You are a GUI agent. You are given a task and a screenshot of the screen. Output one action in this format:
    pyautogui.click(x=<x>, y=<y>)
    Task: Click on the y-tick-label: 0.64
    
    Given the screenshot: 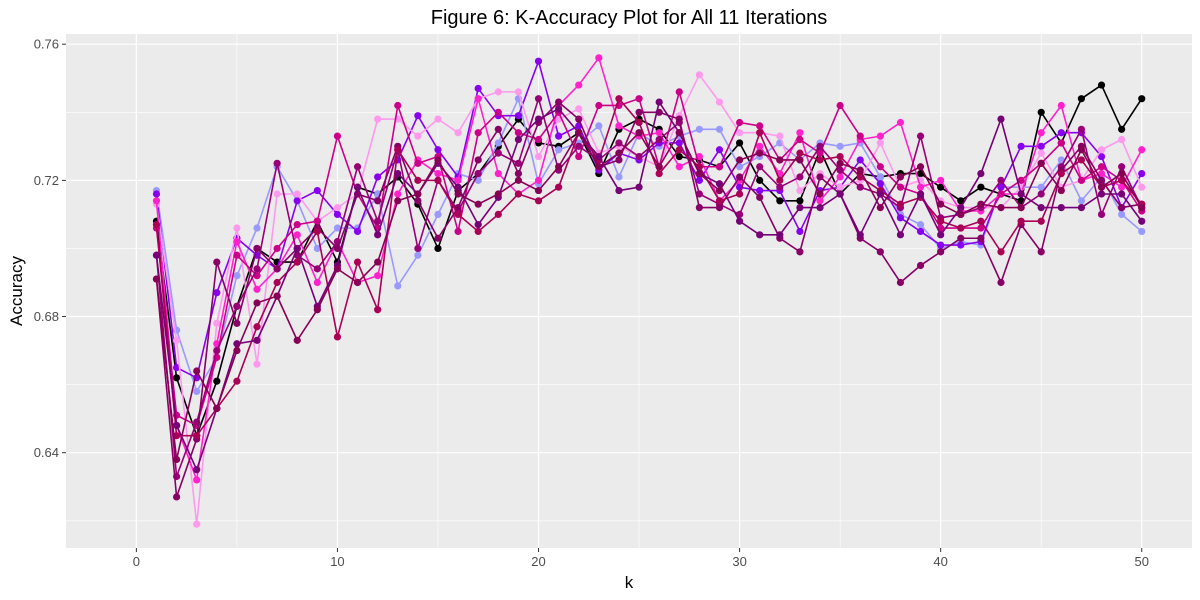 What is the action you would take?
    pyautogui.click(x=46, y=452)
    